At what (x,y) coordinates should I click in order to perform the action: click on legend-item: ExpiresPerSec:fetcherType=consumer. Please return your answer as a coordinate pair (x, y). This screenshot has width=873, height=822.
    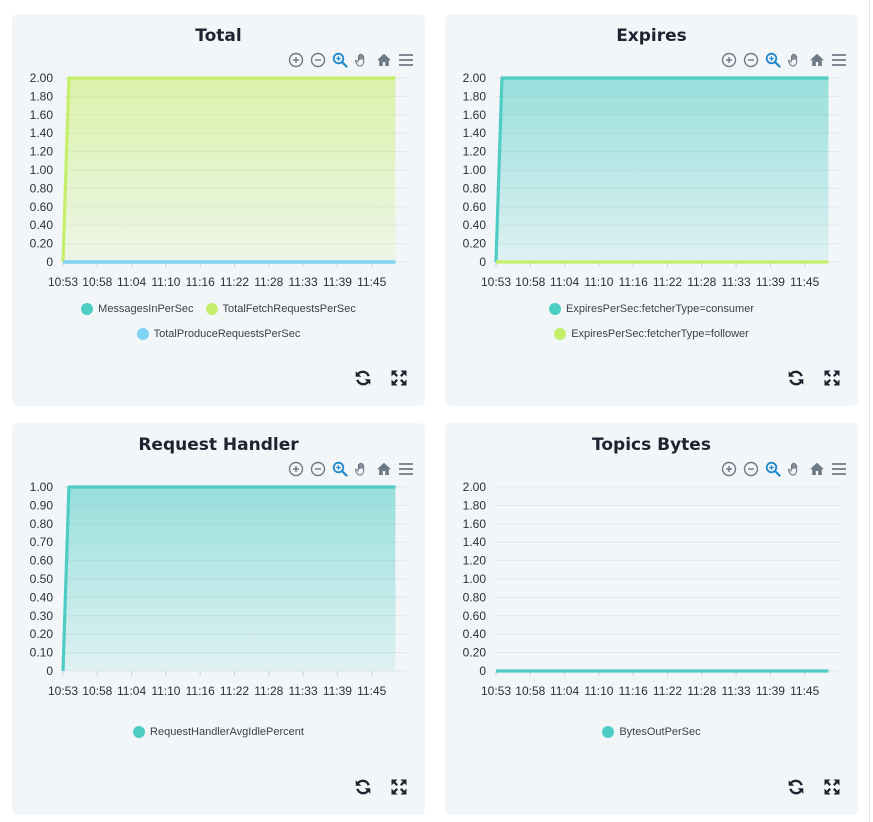
    Looking at the image, I should click on (651, 309).